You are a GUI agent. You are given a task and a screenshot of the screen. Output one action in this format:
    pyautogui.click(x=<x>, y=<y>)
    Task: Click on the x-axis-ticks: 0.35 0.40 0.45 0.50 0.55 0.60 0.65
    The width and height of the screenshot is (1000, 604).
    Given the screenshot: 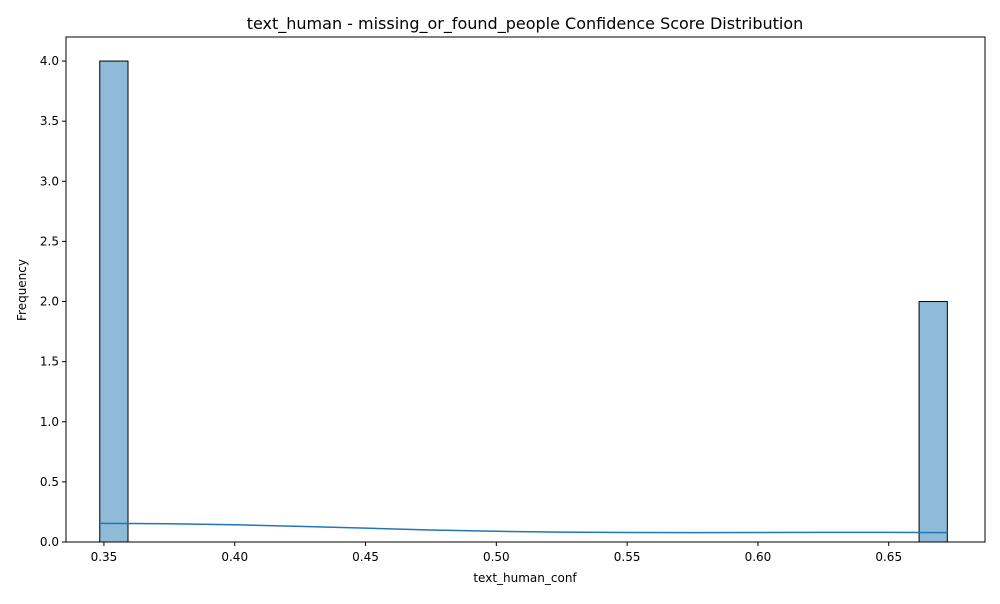 What is the action you would take?
    pyautogui.click(x=496, y=553)
    